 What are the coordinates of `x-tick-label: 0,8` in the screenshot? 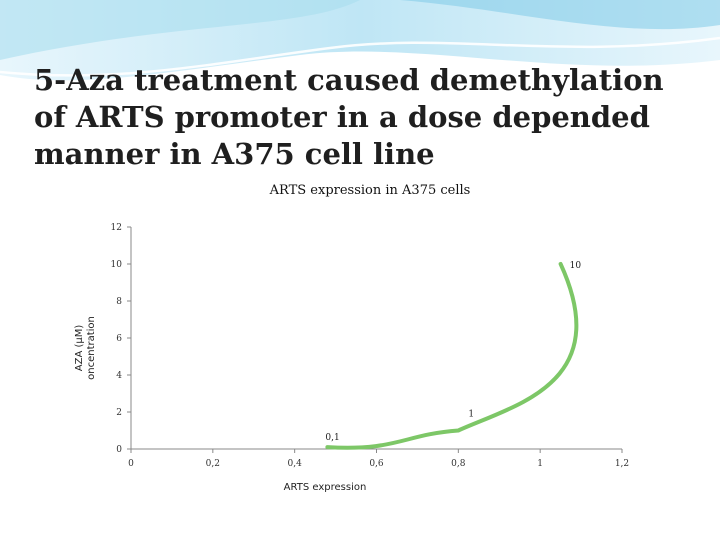 It's located at (458, 464).